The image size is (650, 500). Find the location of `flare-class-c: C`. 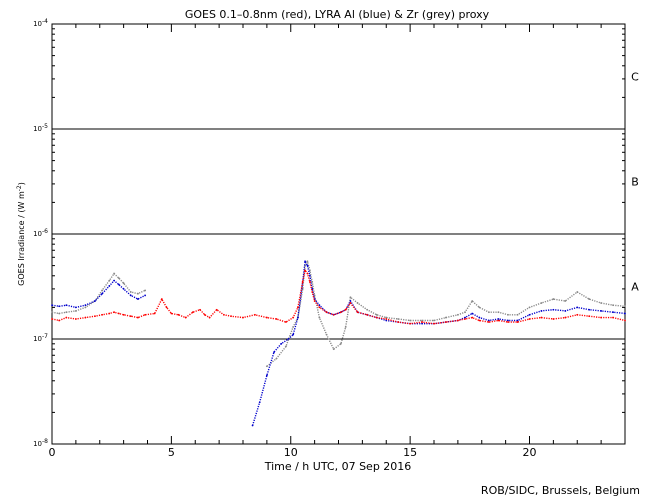

flare-class-c: C is located at coordinates (635, 77).